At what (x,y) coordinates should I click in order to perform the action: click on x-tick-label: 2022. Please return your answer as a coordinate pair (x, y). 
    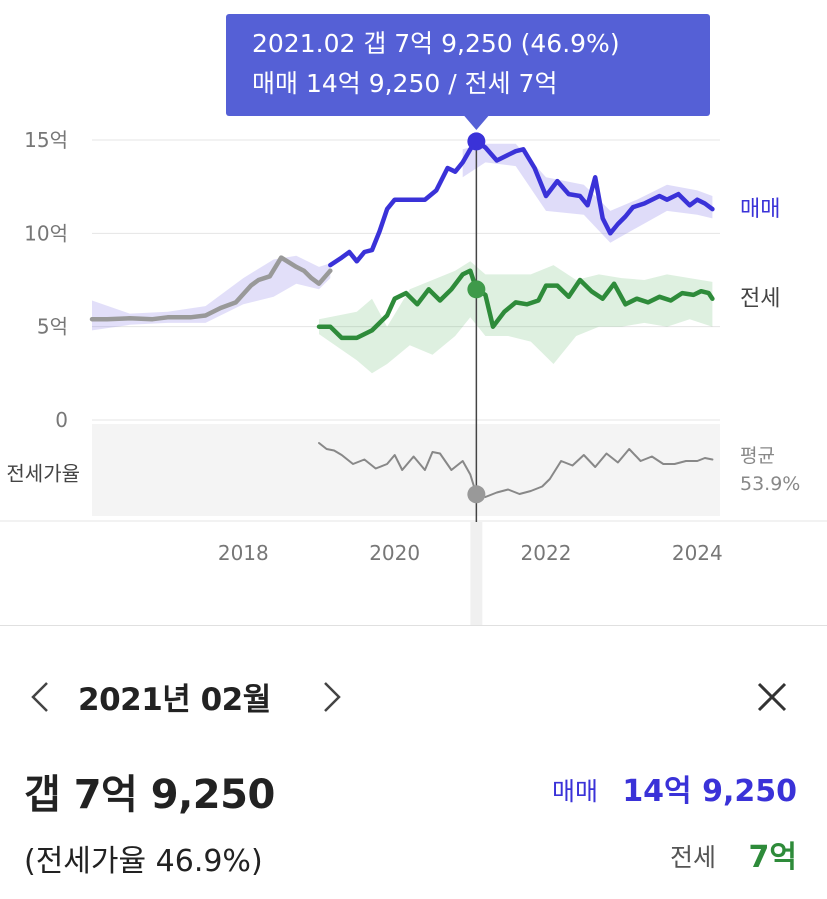
    Looking at the image, I should click on (546, 553).